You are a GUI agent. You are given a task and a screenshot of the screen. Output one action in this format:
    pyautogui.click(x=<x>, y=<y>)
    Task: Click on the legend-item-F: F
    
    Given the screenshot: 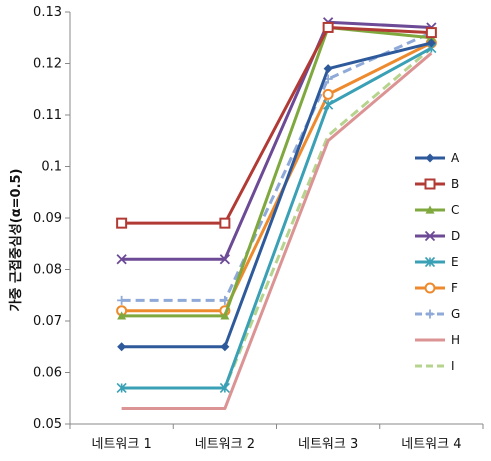 What is the action you would take?
    pyautogui.click(x=436, y=288)
    